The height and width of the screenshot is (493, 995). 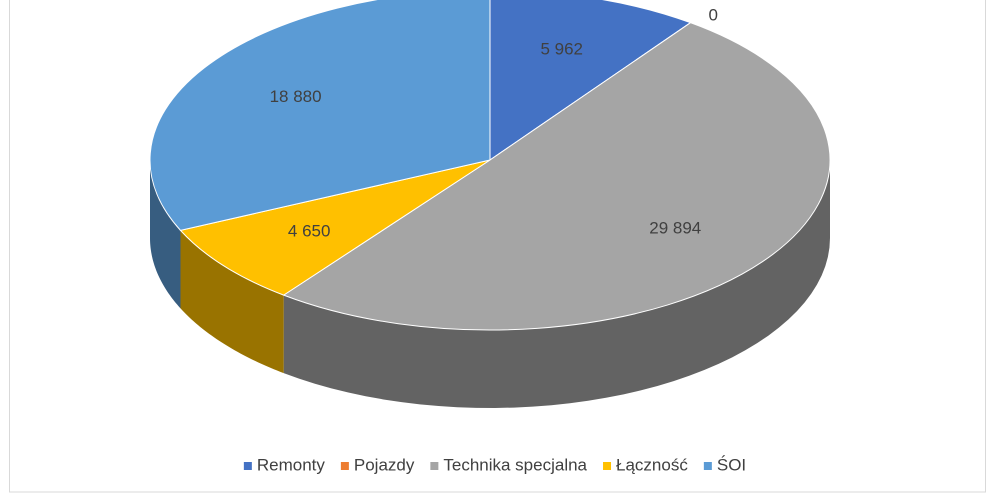 I want to click on legend-label: Remonty, so click(x=291, y=464).